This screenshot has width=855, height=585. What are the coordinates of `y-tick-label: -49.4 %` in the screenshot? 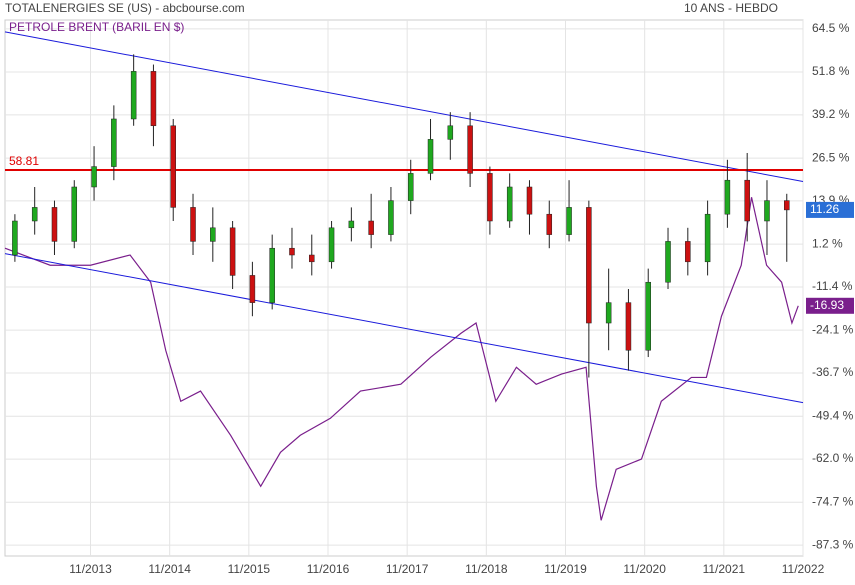 It's located at (833, 415).